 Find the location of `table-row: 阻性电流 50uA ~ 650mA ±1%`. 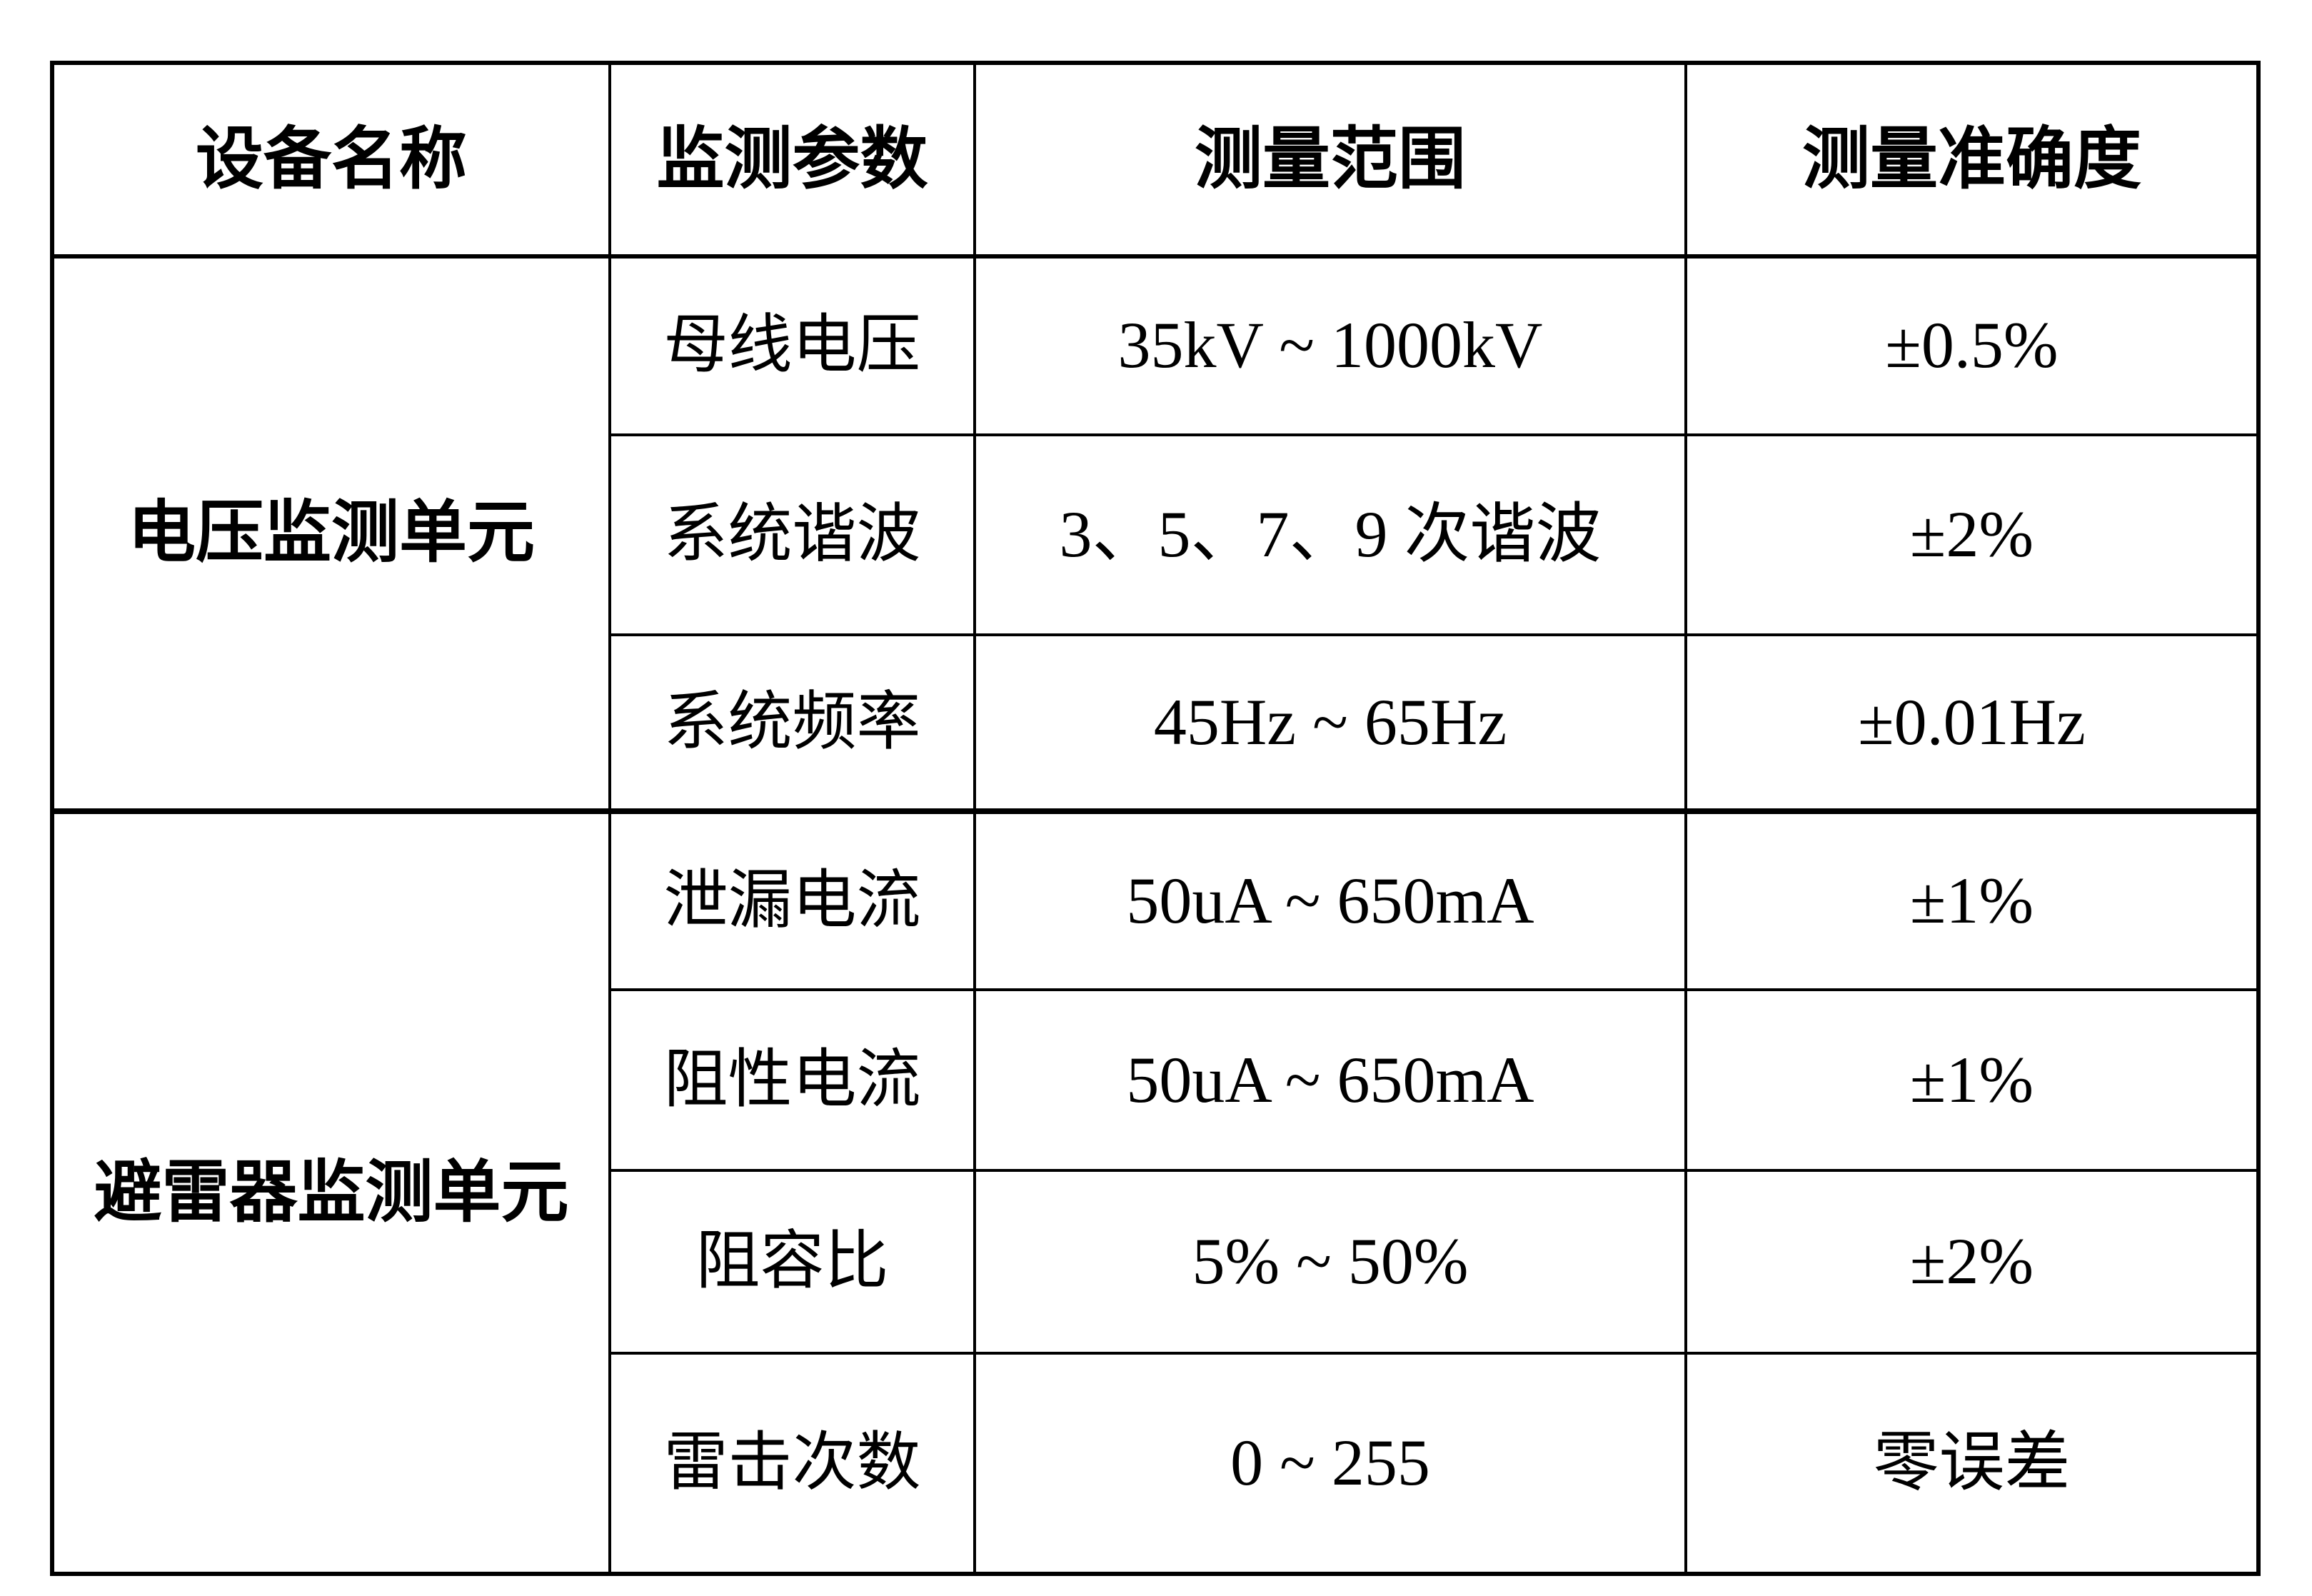

table-row: 阻性电流 50uA ~ 650mA ±1% is located at coordinates (1156, 1080).